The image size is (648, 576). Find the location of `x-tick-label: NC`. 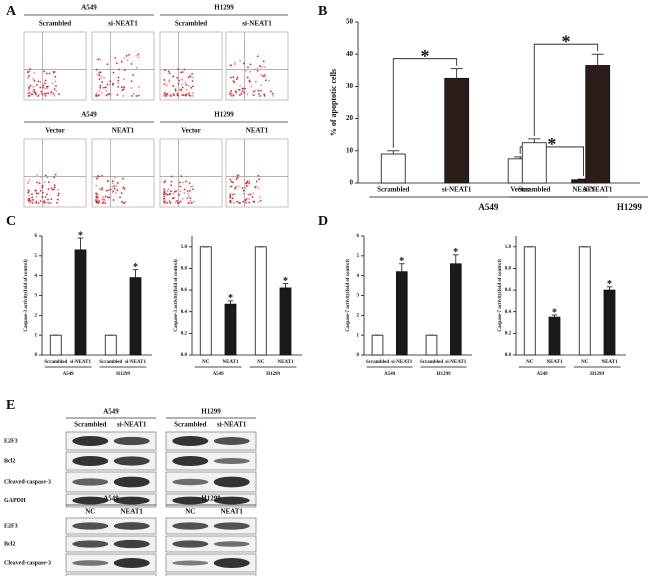

x-tick-label: NC is located at coordinates (585, 362).